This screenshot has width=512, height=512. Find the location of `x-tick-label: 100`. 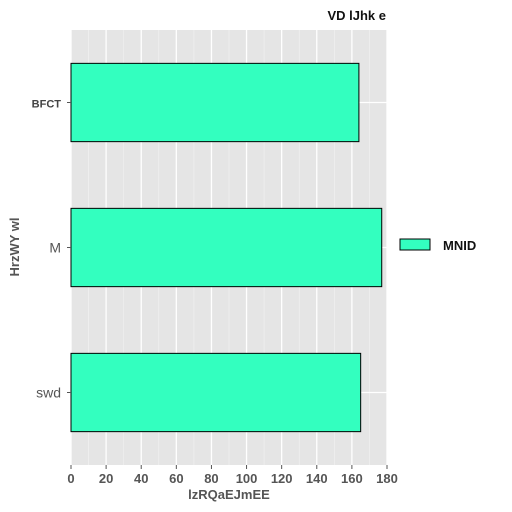

x-tick-label: 100 is located at coordinates (247, 478).